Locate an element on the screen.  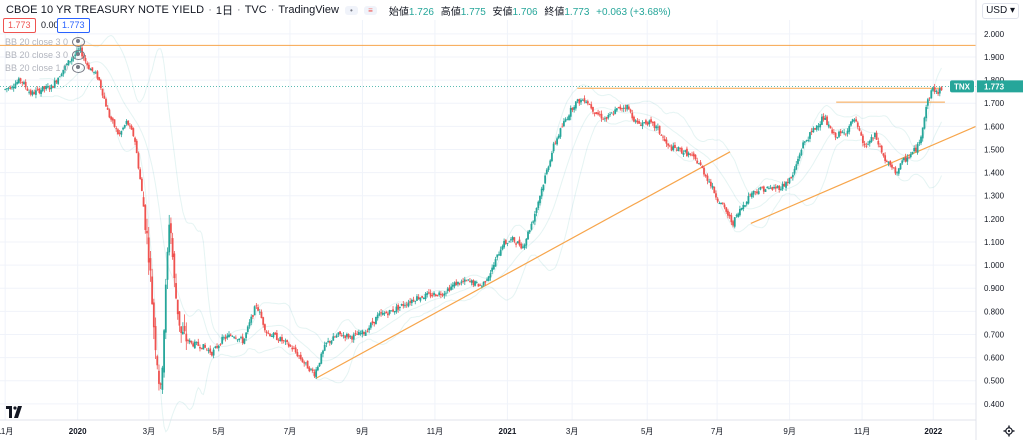
x-tick-label: 7月 is located at coordinates (290, 431).